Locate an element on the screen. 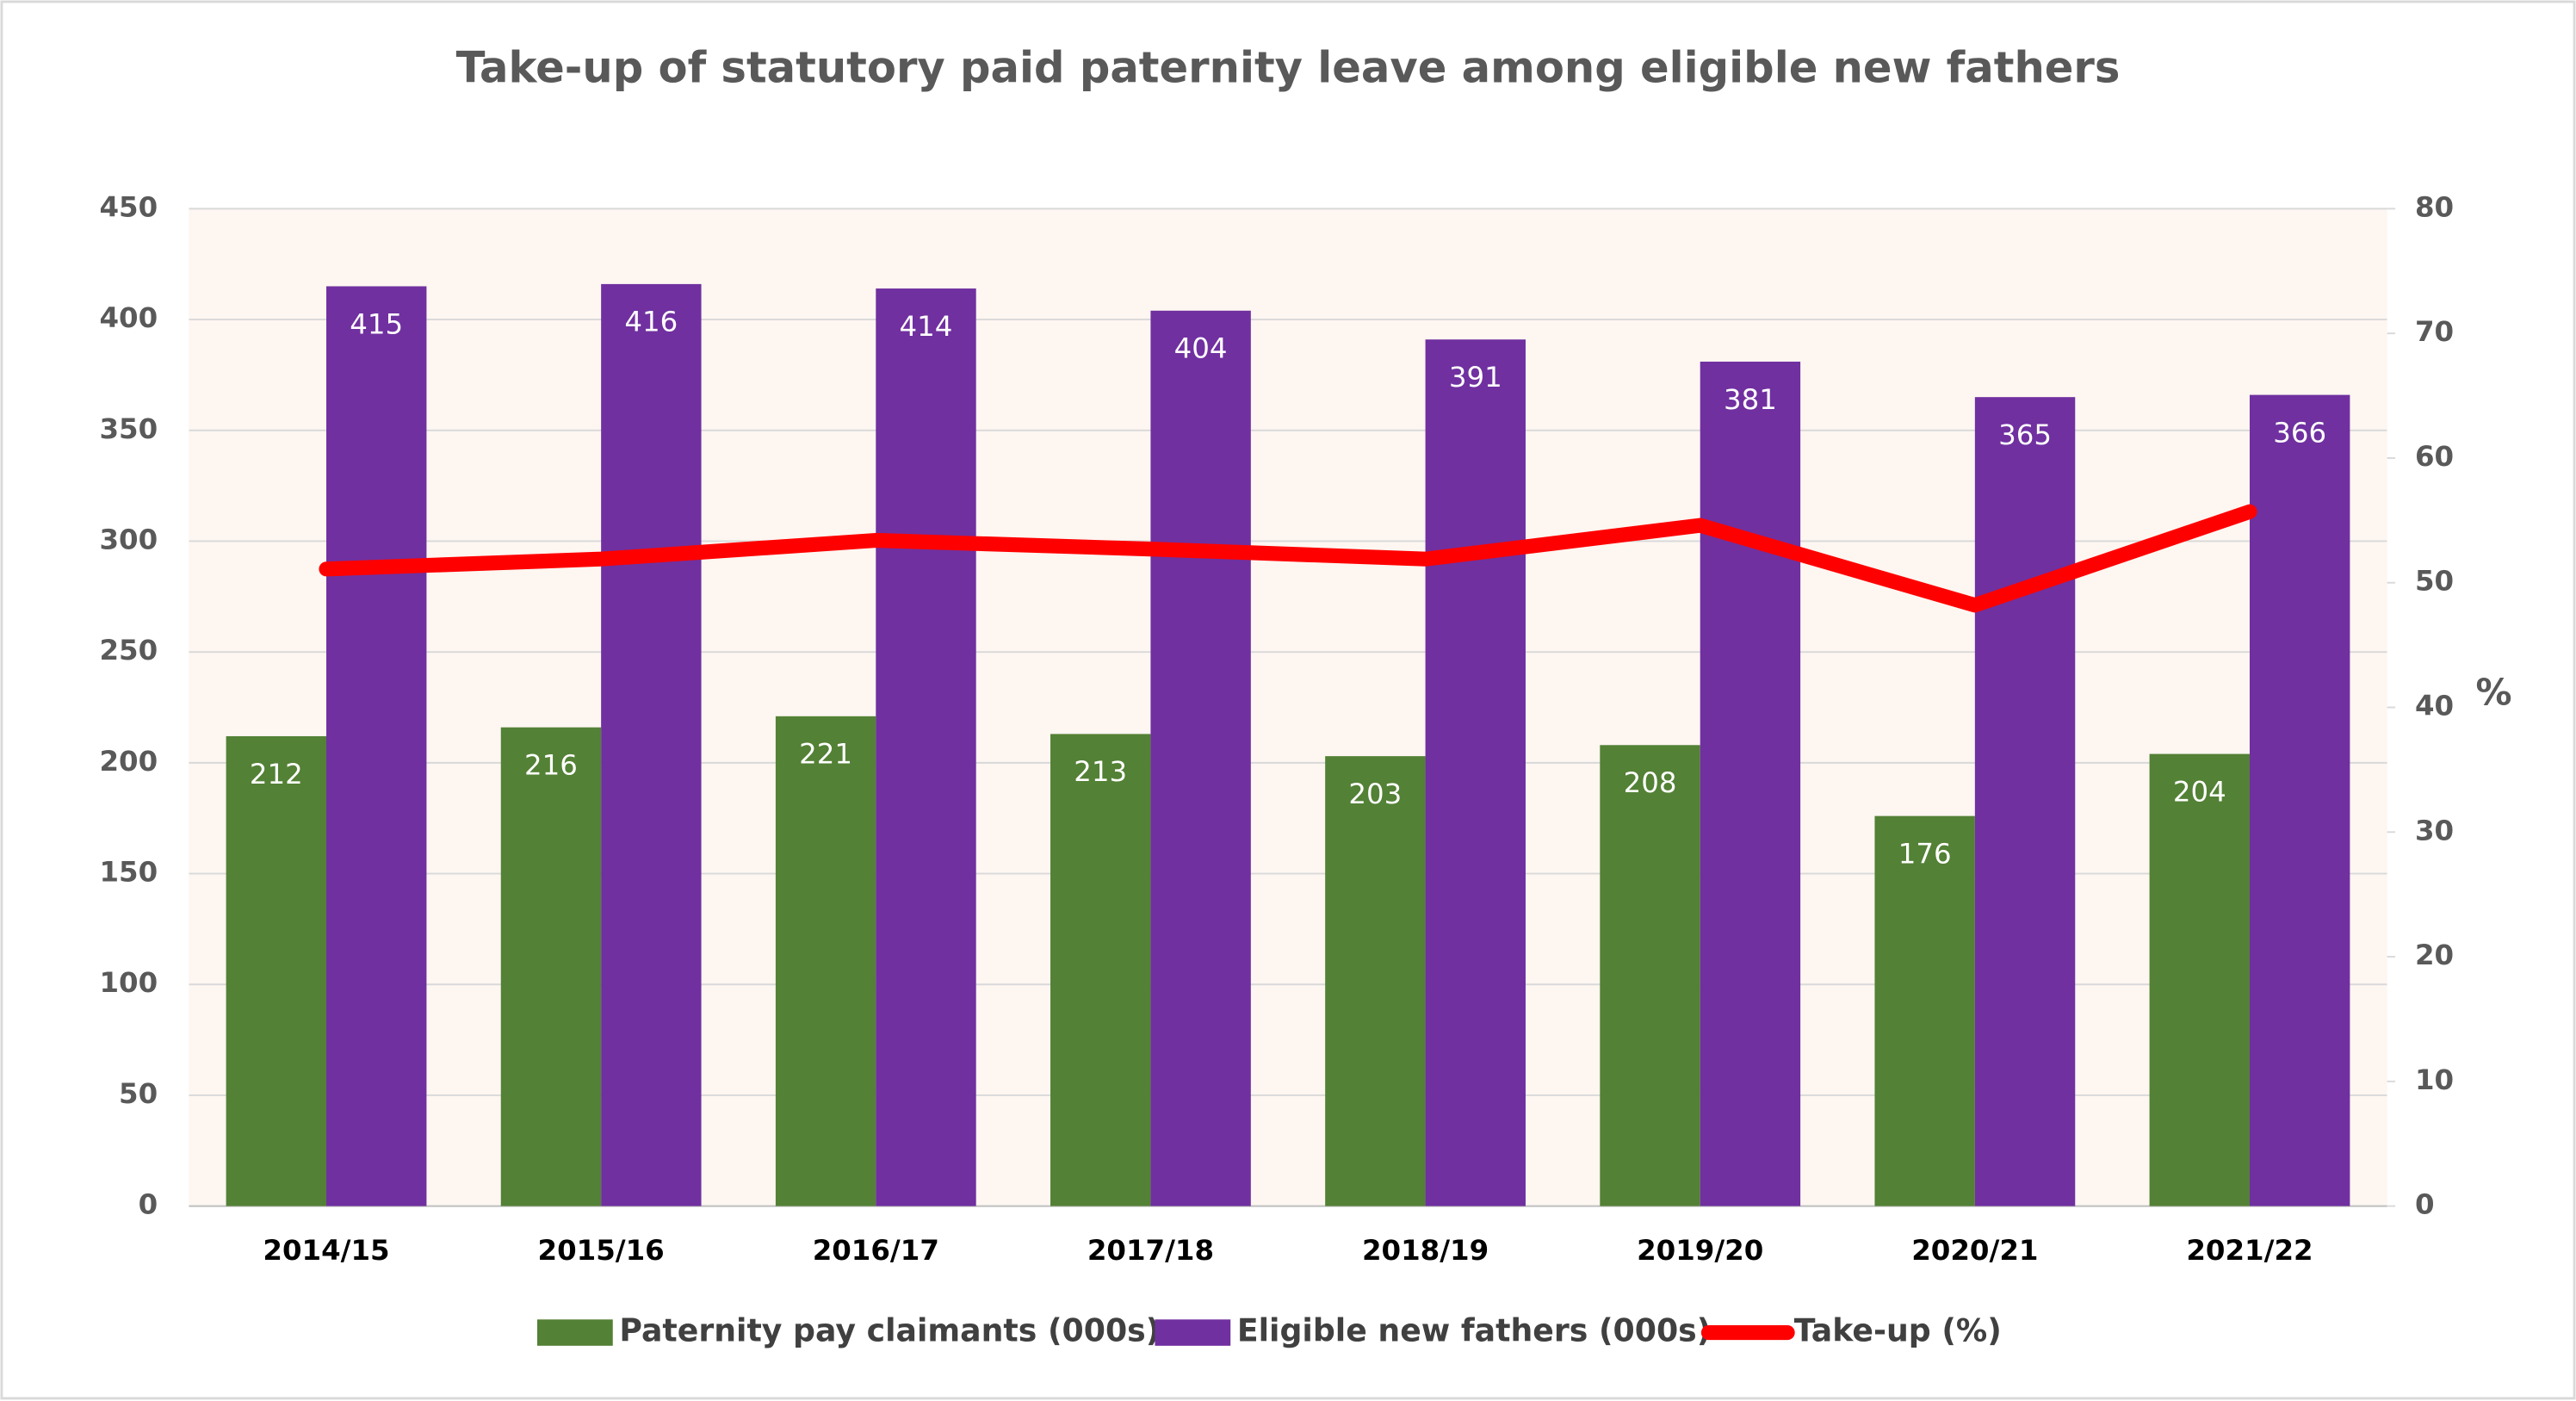 This screenshot has height=1401, width=2576. x-tick-label: 2020/21 is located at coordinates (1974, 1250).